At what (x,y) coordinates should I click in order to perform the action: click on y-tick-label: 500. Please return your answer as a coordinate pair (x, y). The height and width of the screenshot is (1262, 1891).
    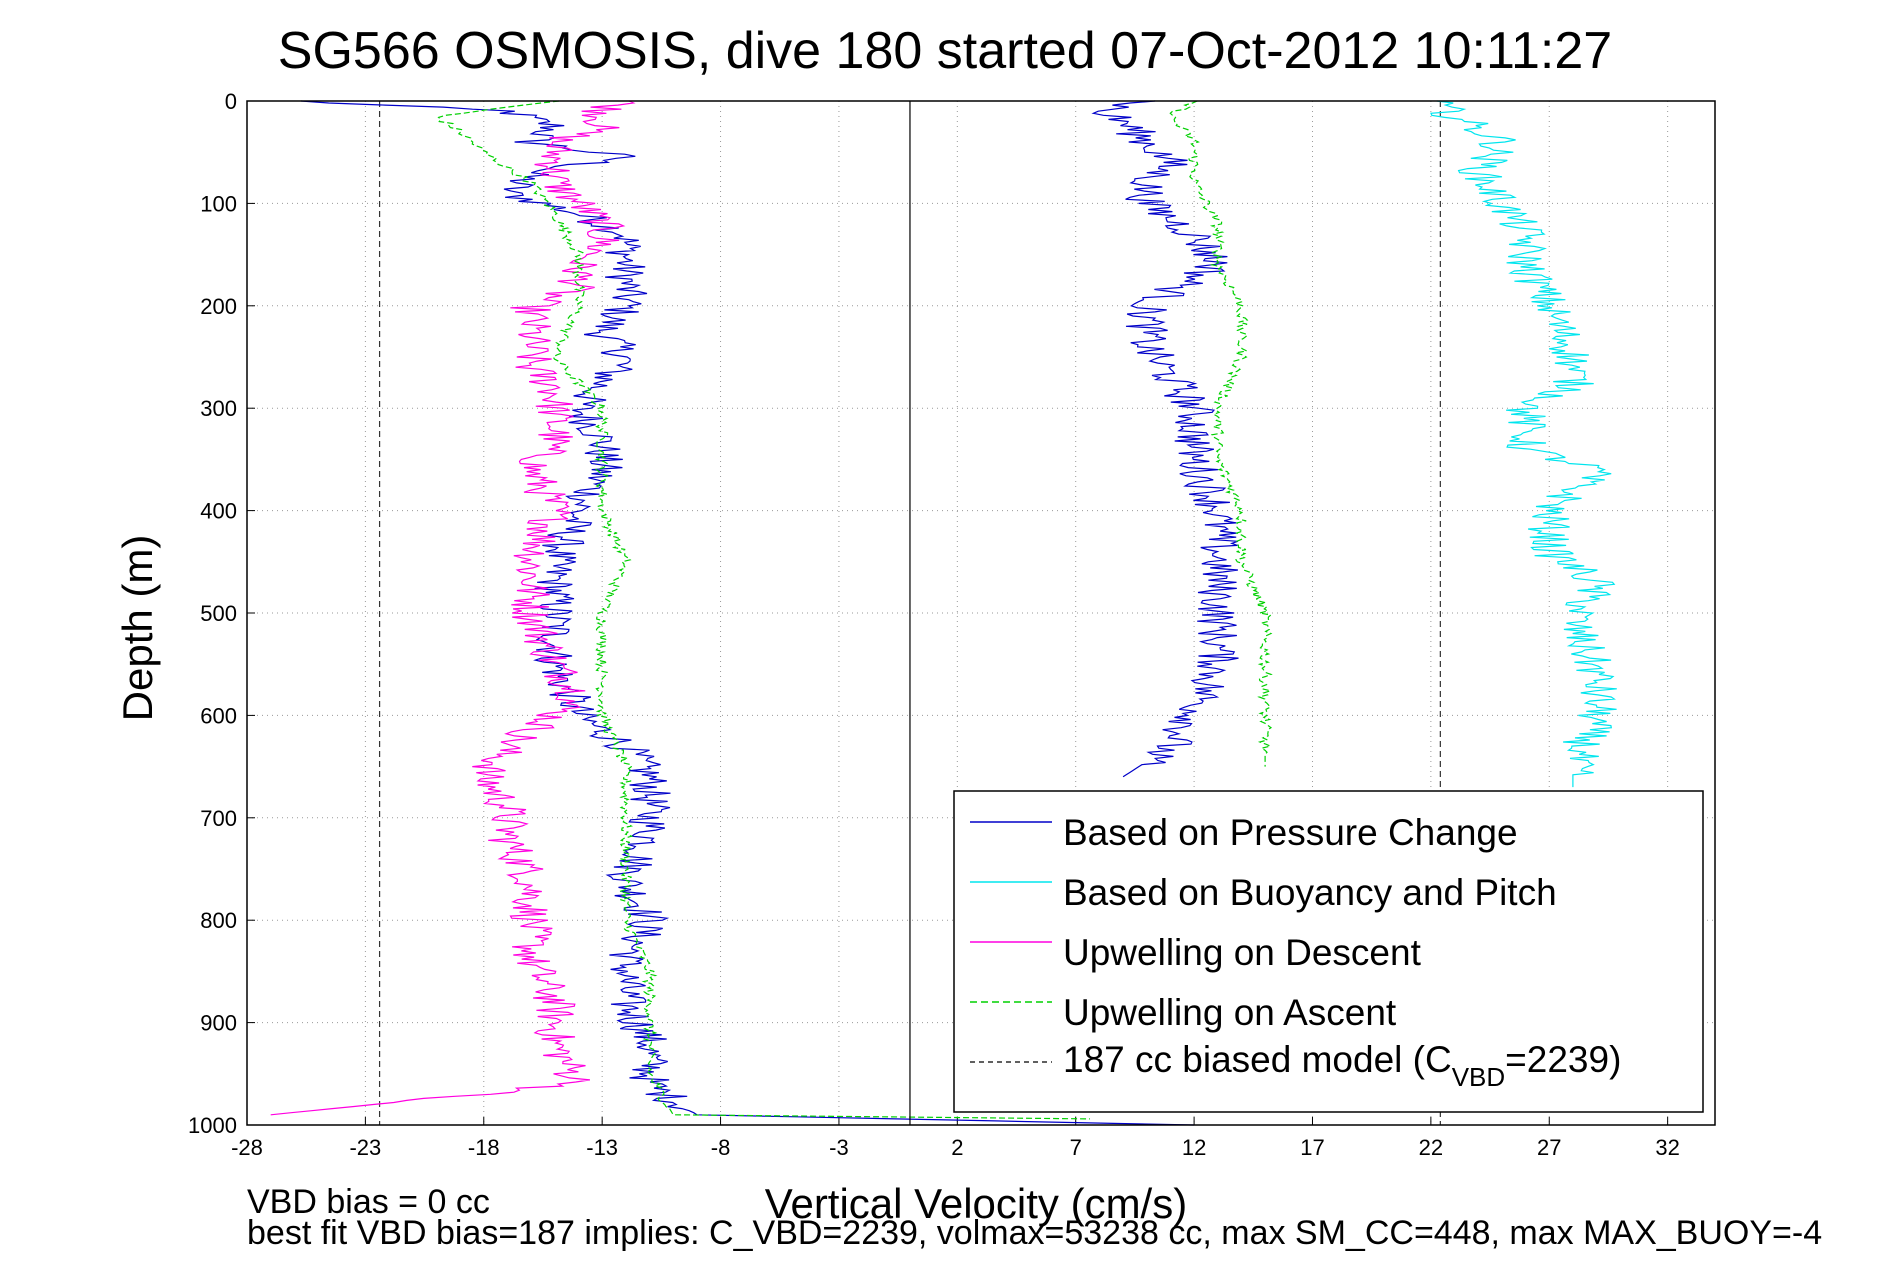
    Looking at the image, I should click on (218, 613).